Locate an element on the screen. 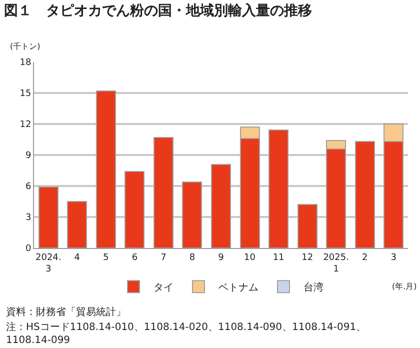 This screenshot has width=420, height=348. x-tick-label: 10 is located at coordinates (250, 257).